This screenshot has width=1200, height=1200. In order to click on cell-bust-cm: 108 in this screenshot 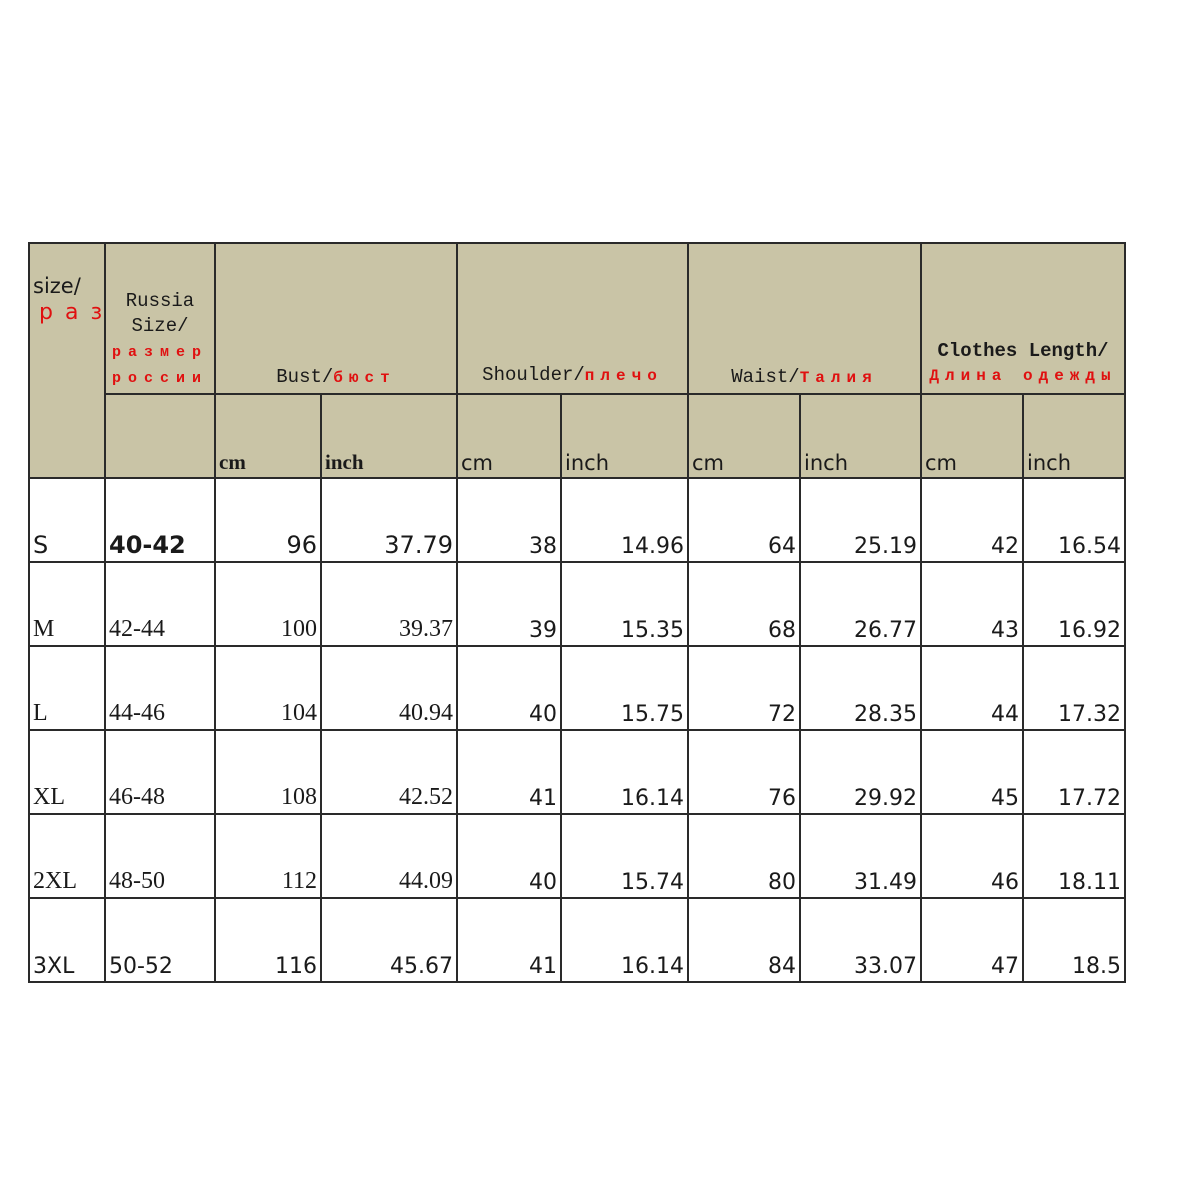, I will do `click(268, 772)`.